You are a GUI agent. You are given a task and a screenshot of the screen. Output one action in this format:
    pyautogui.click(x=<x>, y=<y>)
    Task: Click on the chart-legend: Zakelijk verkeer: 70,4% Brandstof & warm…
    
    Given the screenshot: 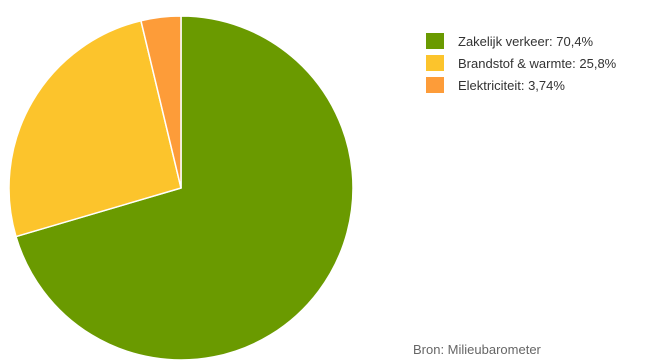 What is the action you would take?
    pyautogui.click(x=521, y=63)
    